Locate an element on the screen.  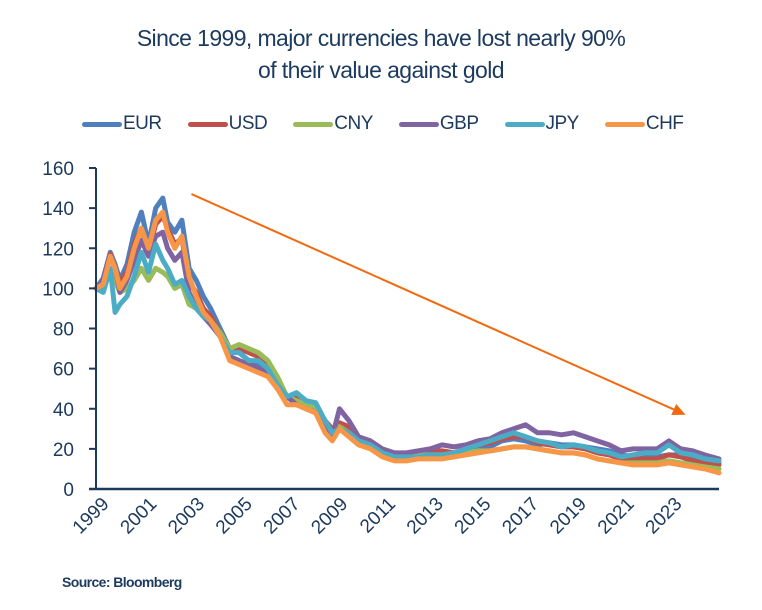
chart-legend: EUR USD CNY GBP JPY CHF is located at coordinates (395, 124).